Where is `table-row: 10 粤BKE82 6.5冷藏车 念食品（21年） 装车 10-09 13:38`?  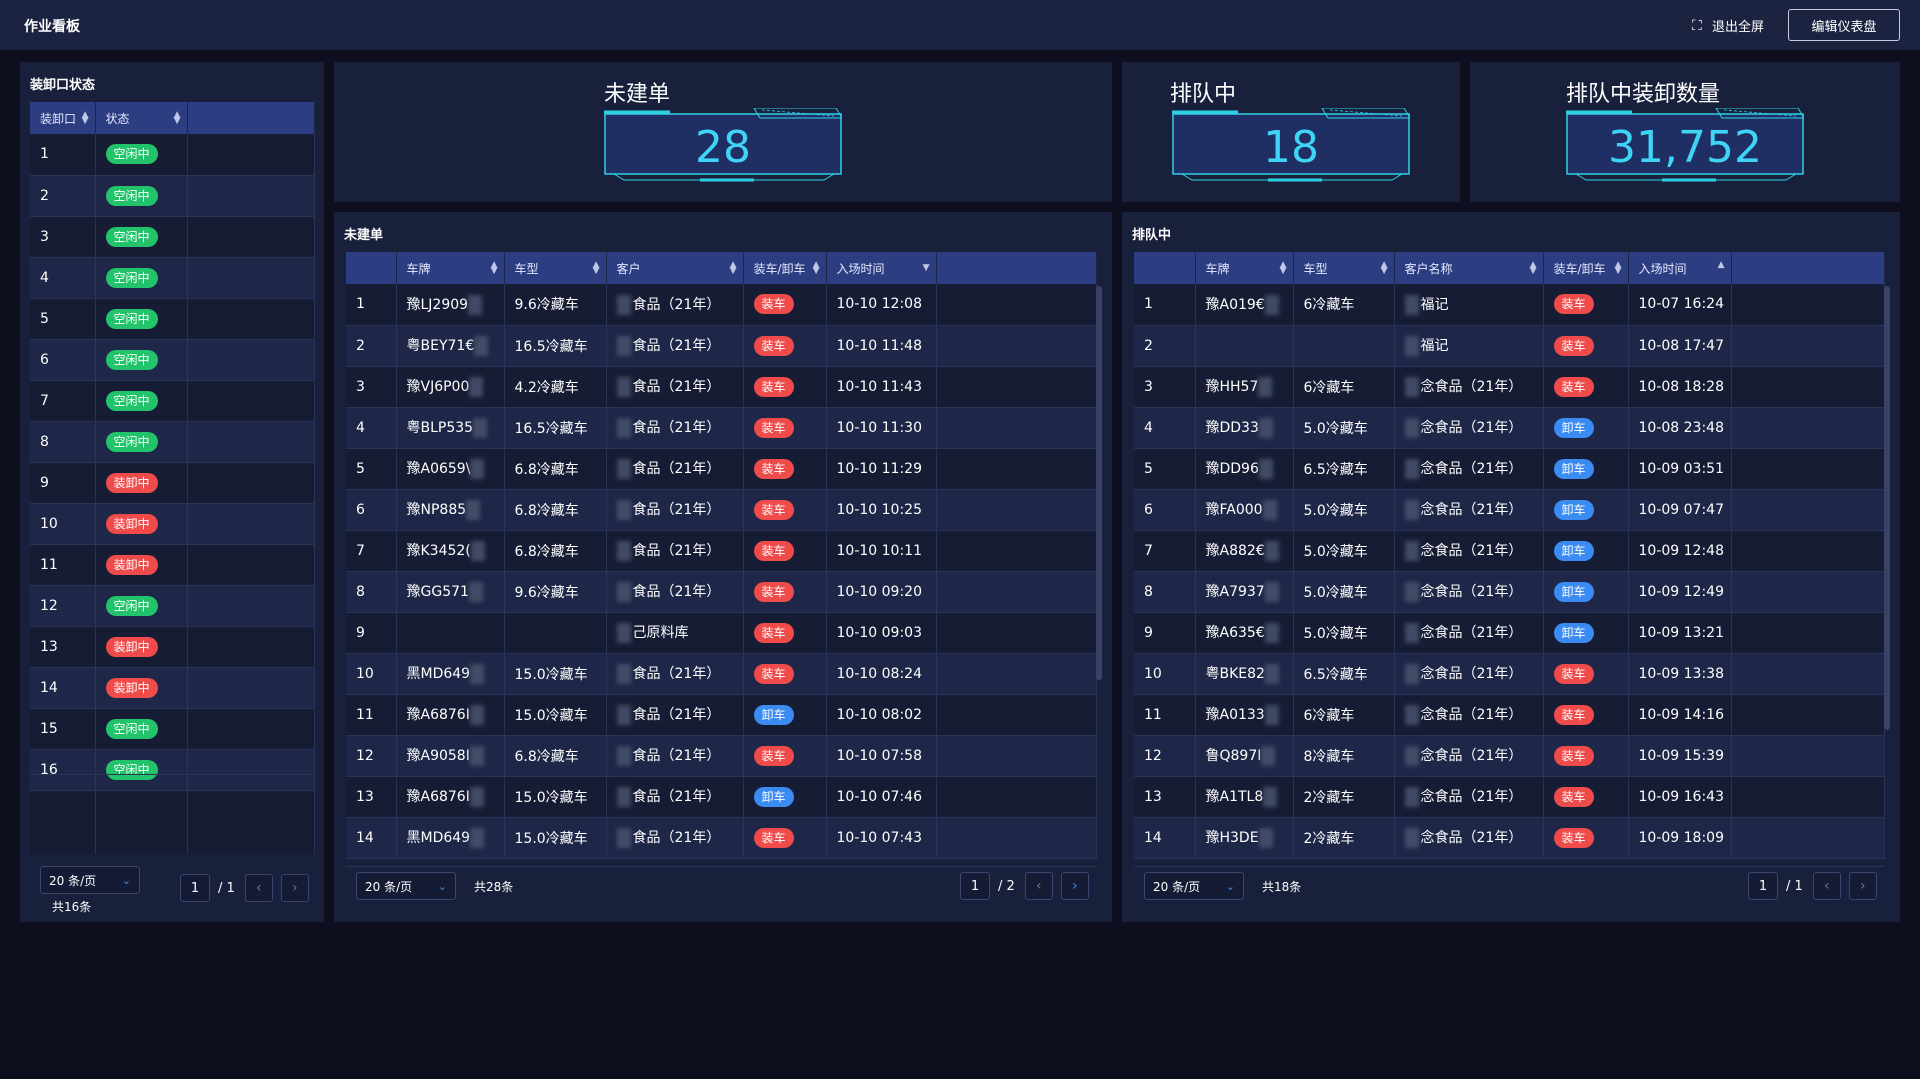
table-row: 10 粤BKE82 6.5冷藏车 念食品（21年） 装车 10-09 13:38 is located at coordinates (1509, 674).